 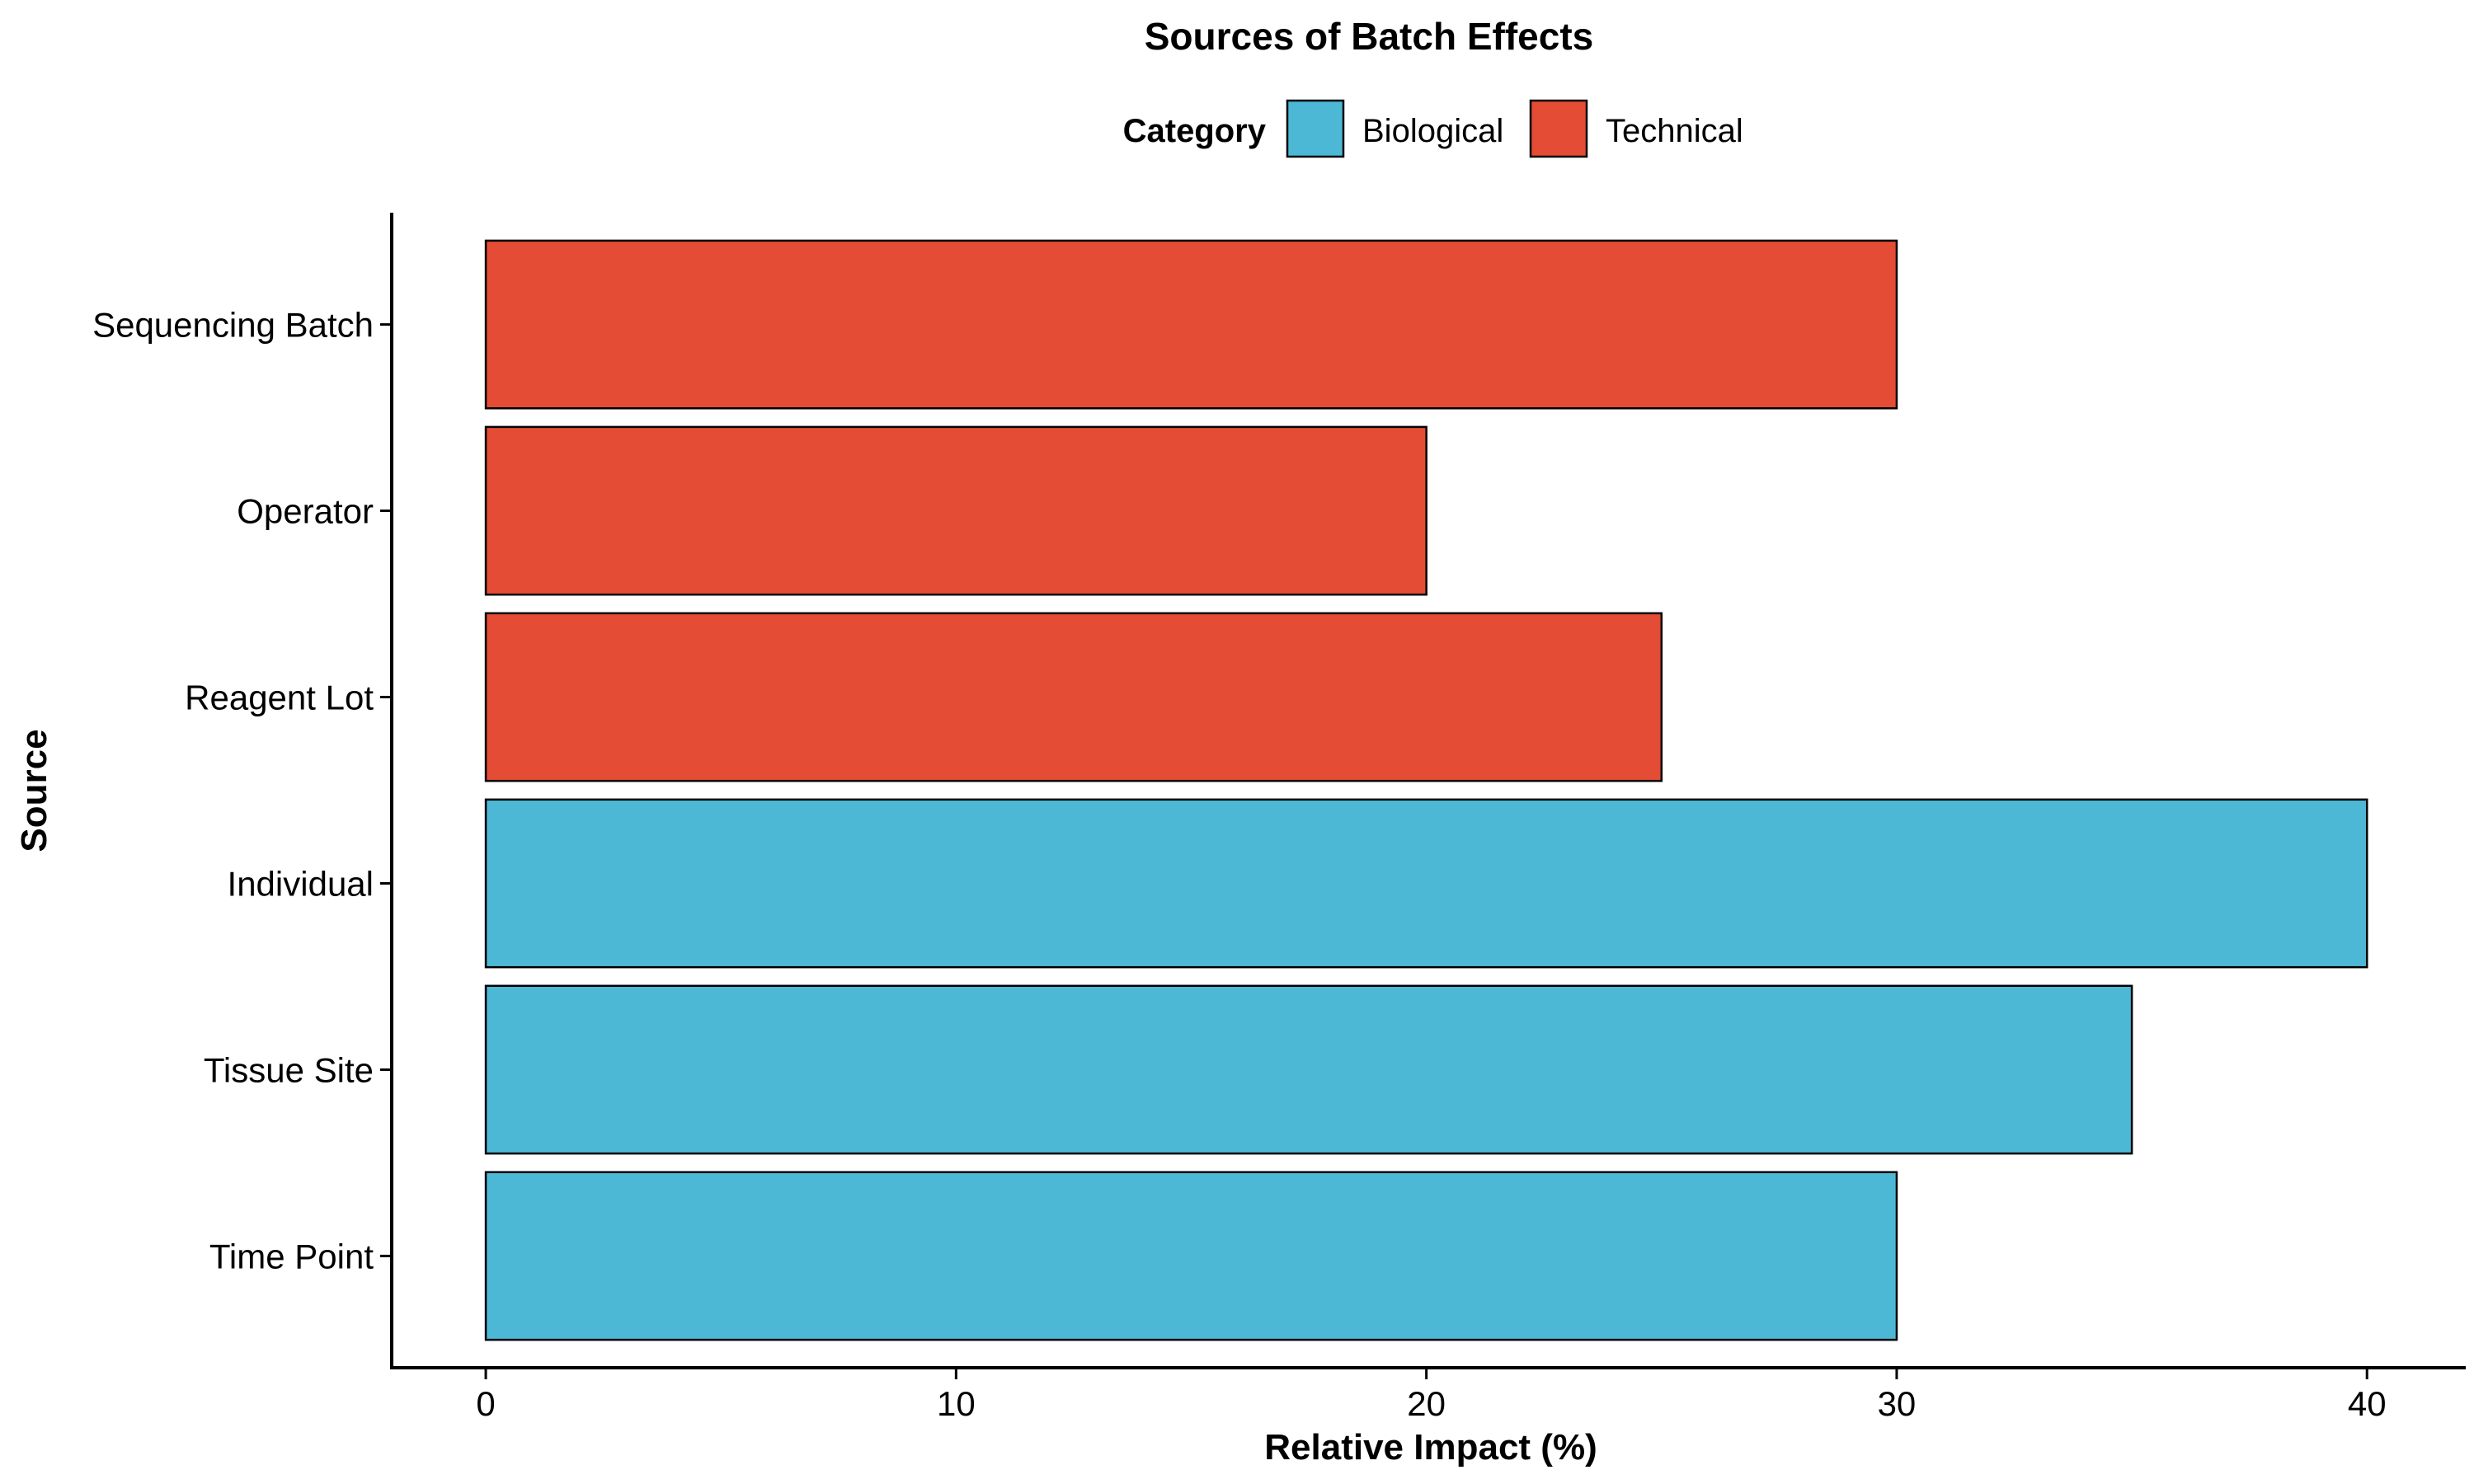 I want to click on bar-operator, so click(x=955, y=510).